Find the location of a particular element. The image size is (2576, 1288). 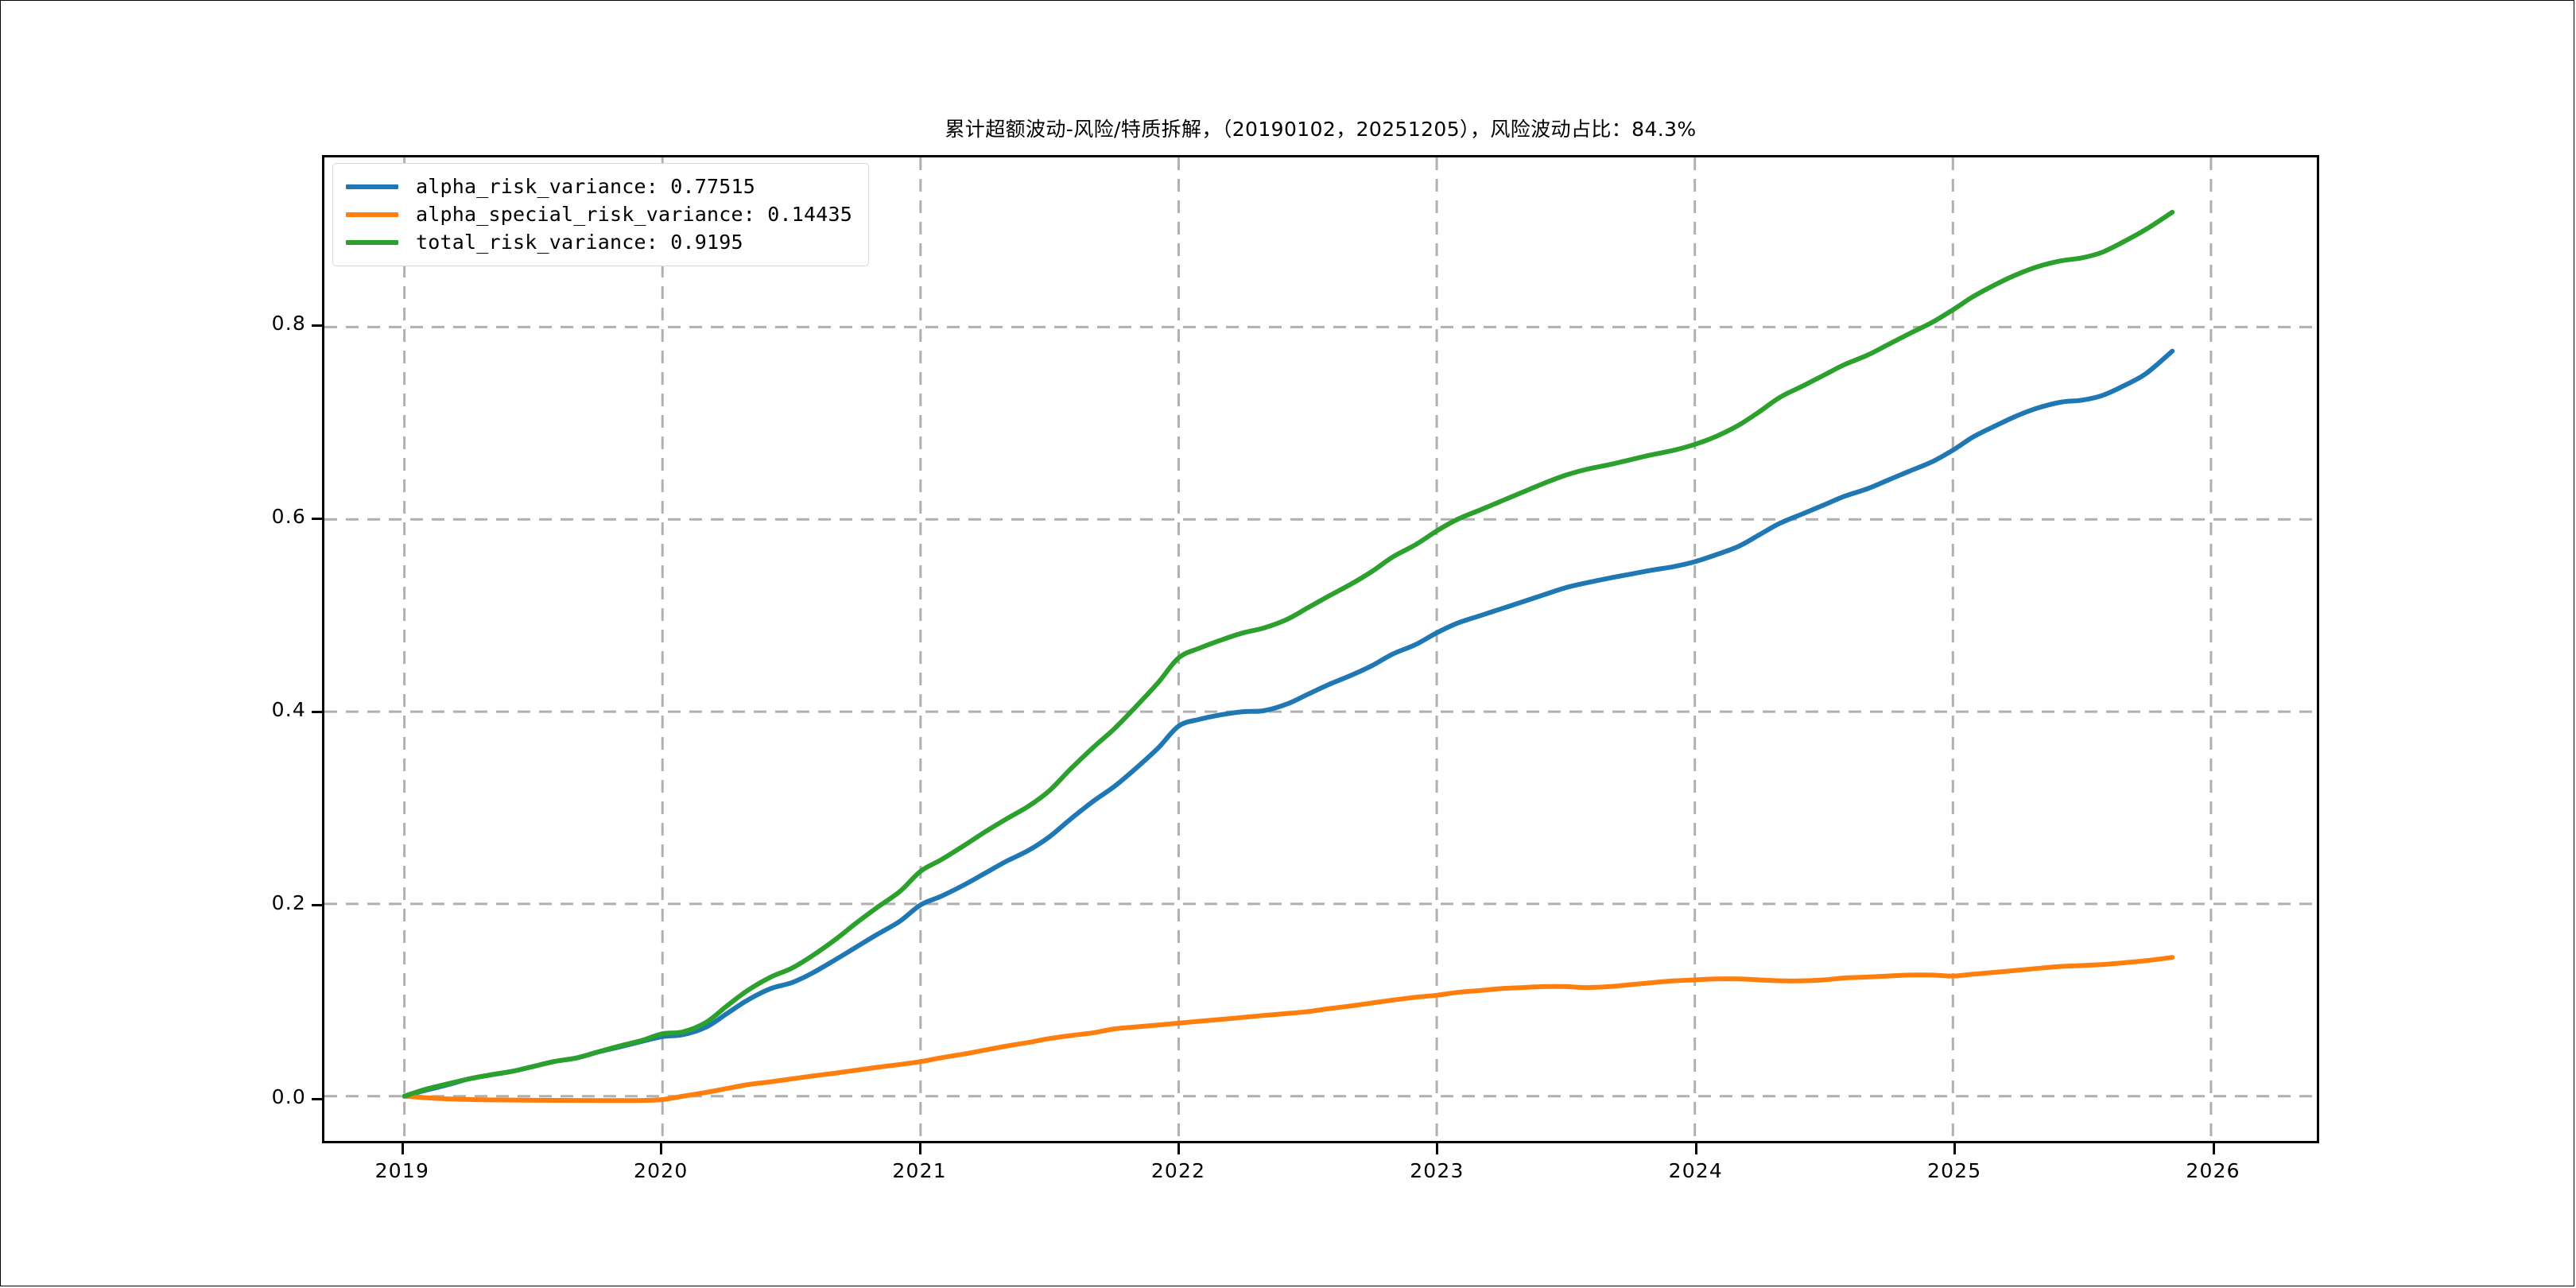

series-line-alpha_special_risk_variance is located at coordinates (1289, 1029).